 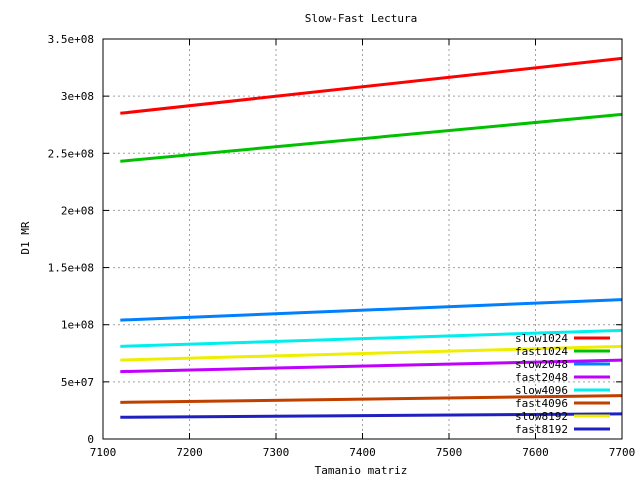 I want to click on chart-title: Slow-Fast Lectura, so click(x=361, y=18).